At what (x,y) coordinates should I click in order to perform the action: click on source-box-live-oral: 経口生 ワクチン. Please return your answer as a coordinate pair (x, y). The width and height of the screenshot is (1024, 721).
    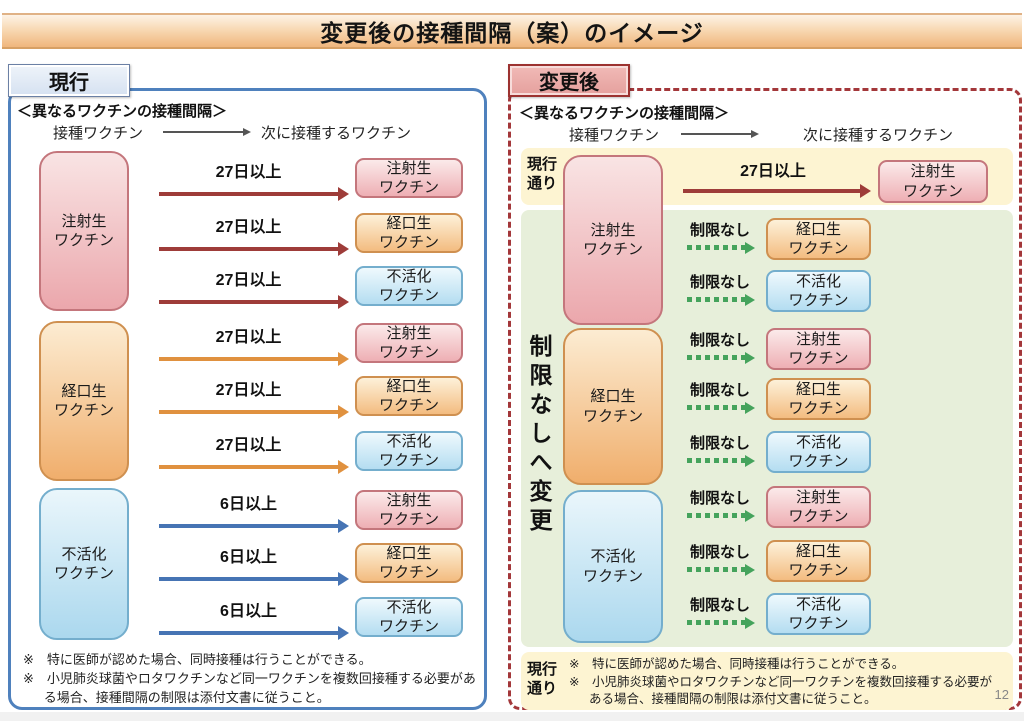
    Looking at the image, I should click on (84, 401).